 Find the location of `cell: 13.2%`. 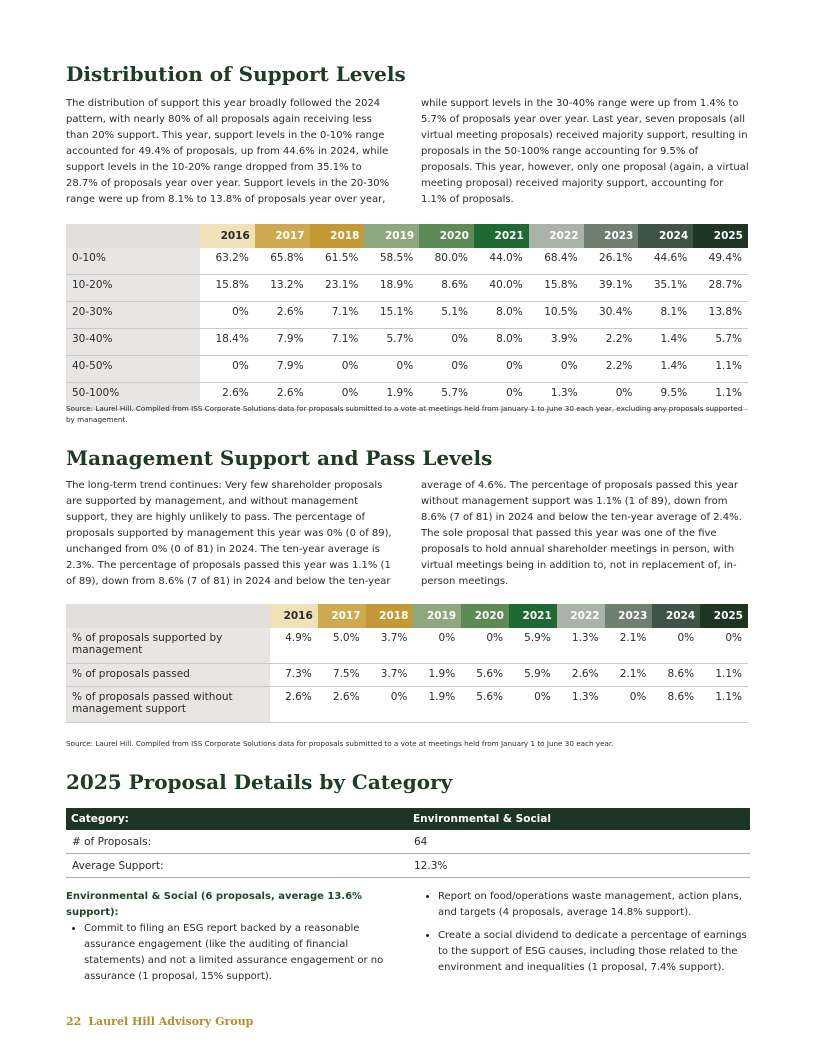

cell: 13.2% is located at coordinates (282, 288).